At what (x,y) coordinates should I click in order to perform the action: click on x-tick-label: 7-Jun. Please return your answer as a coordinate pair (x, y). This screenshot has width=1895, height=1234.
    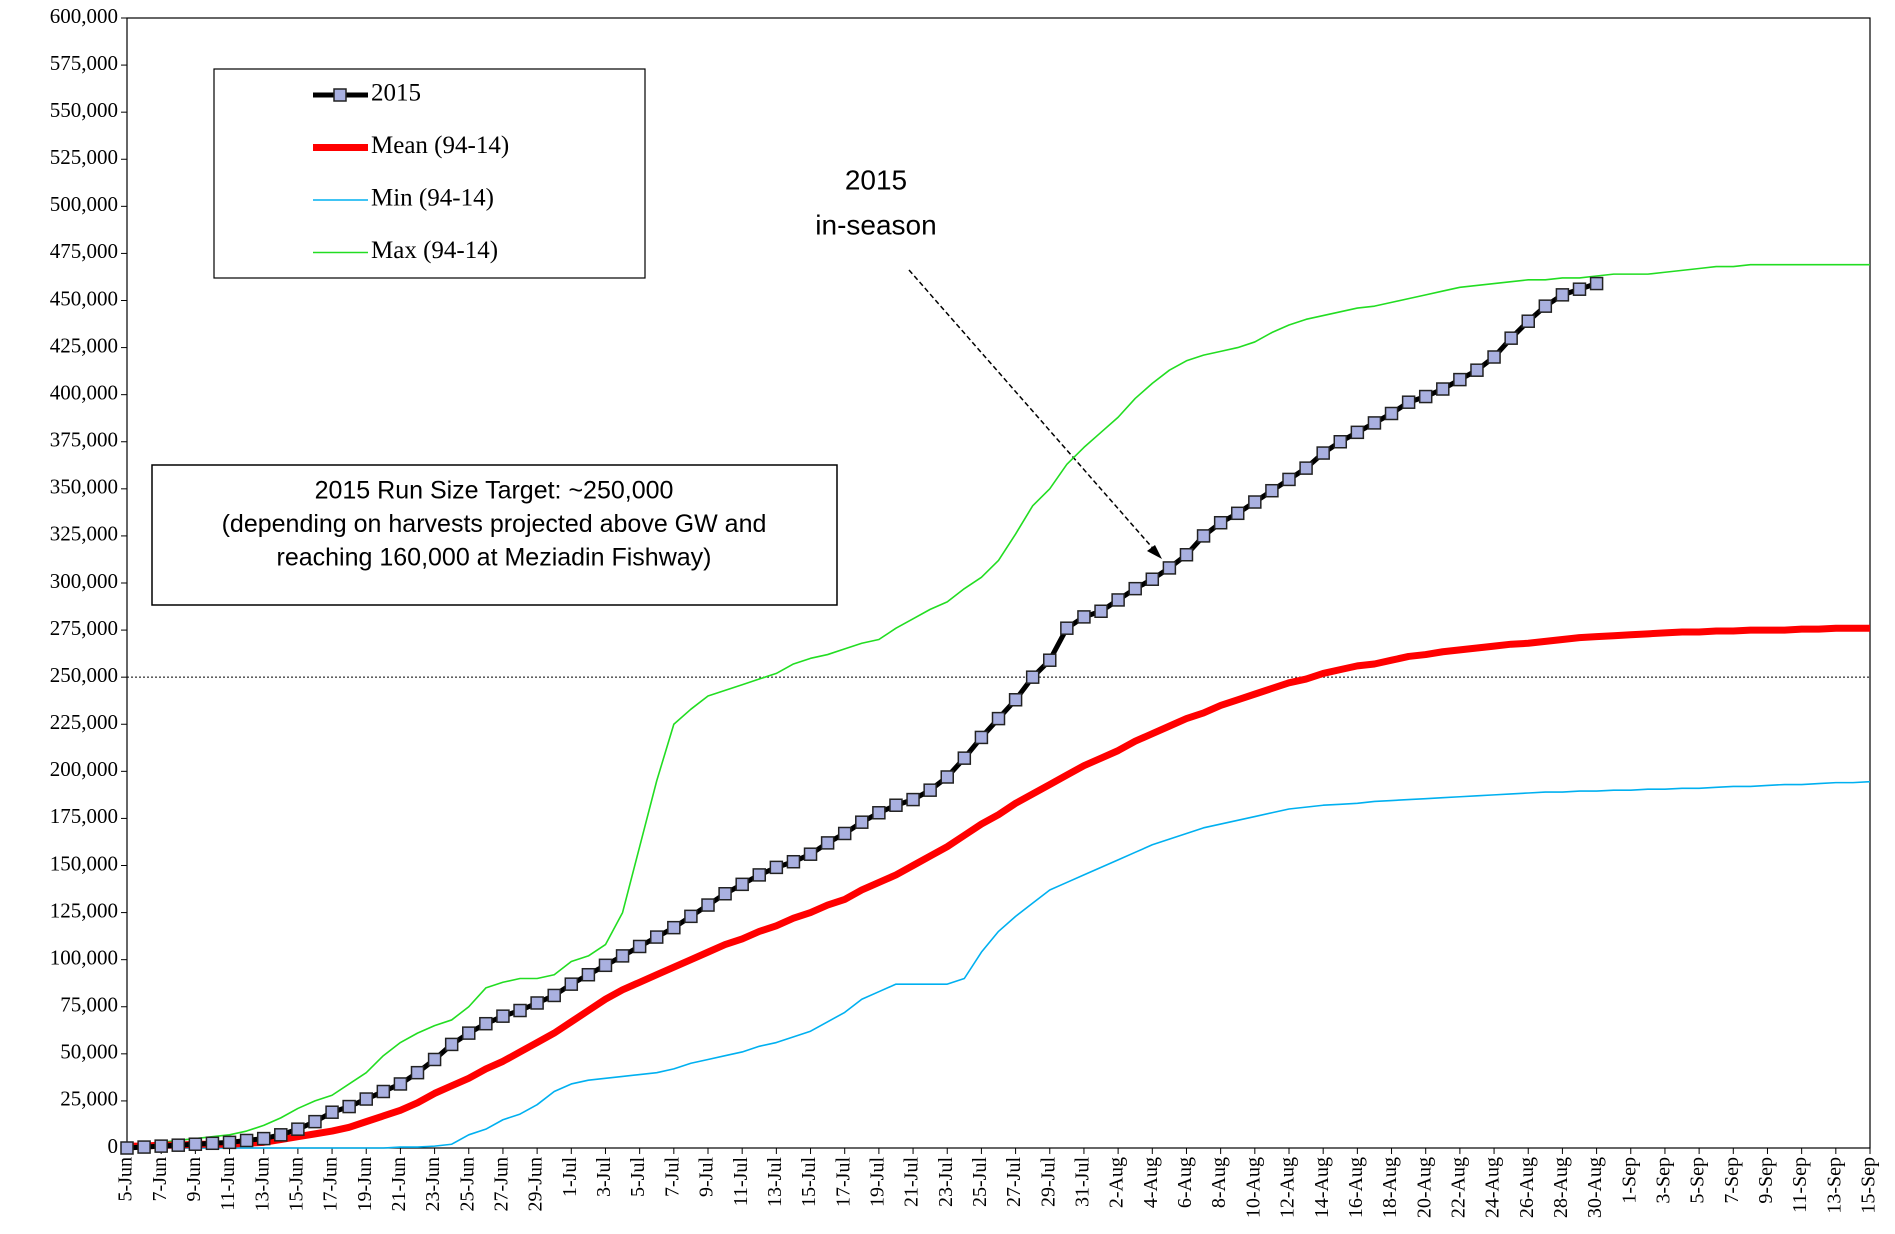
    Looking at the image, I should click on (160, 1179).